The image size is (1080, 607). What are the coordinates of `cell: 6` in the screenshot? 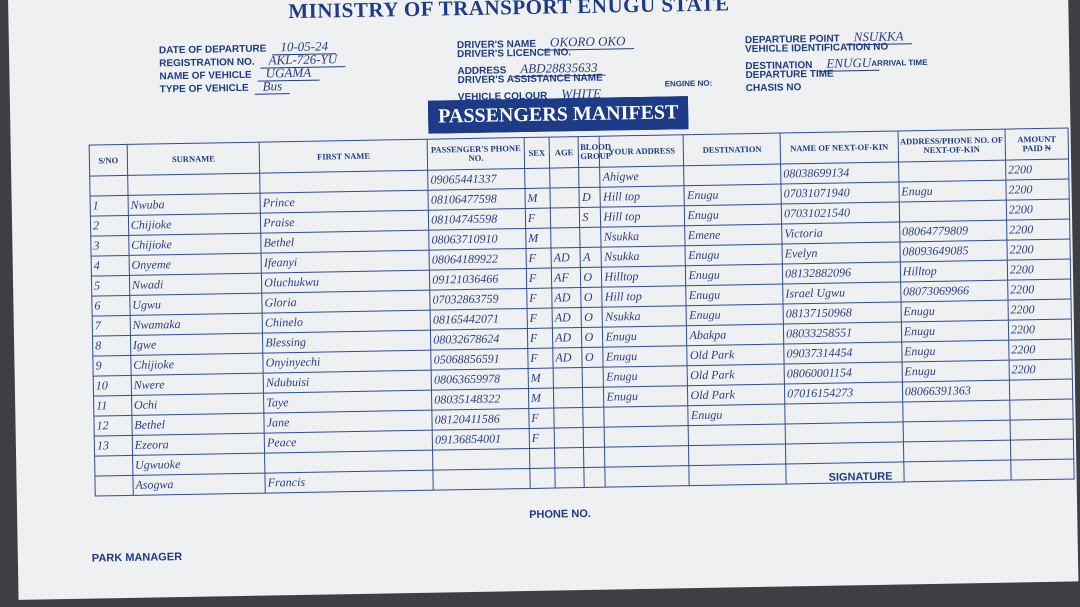 It's located at (110, 306).